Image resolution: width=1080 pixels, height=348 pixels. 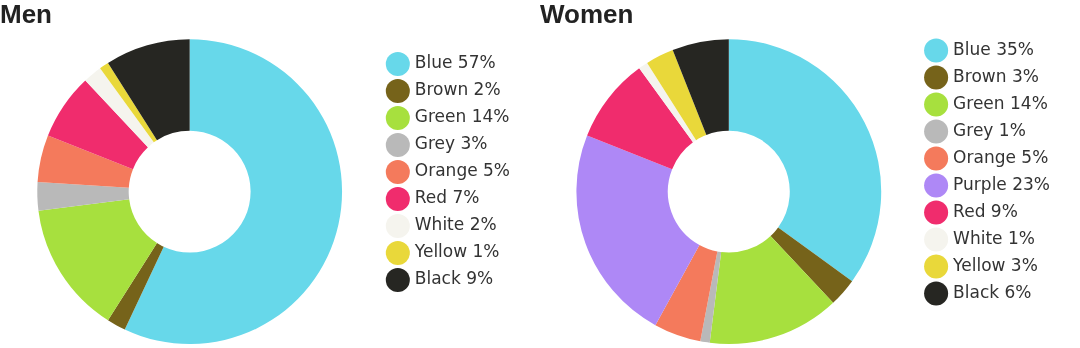 What do you see at coordinates (26, 14) in the screenshot?
I see `chart-title: Men` at bounding box center [26, 14].